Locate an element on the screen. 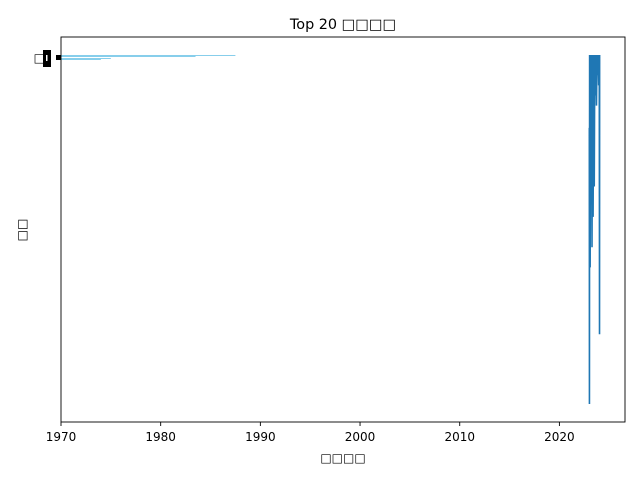 The height and width of the screenshot is (480, 640). series-band is located at coordinates (594, 58).